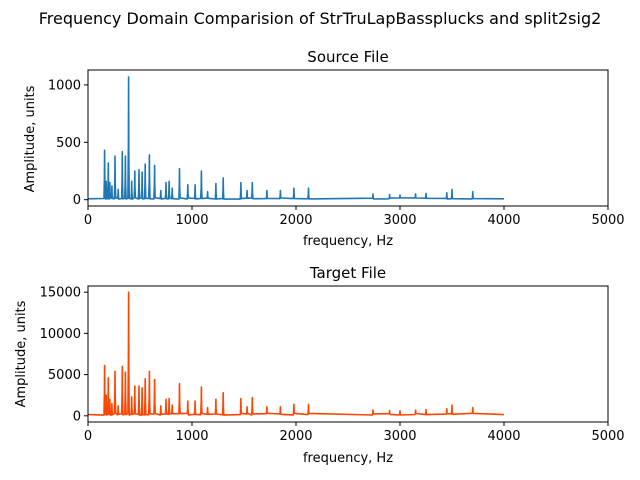 The width and height of the screenshot is (640, 480). I want to click on y-tick-label: 10000, so click(60, 334).